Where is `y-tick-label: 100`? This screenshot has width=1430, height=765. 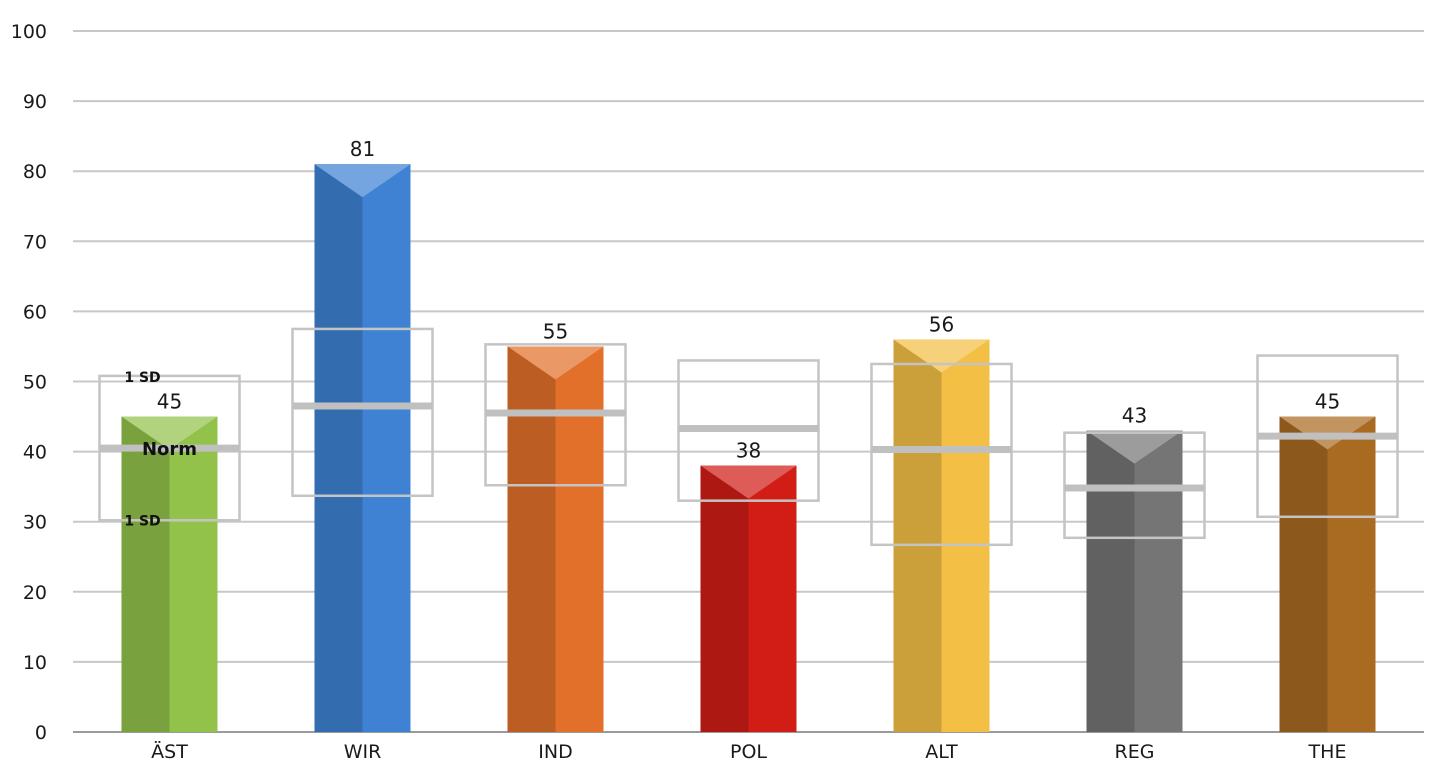 y-tick-label: 100 is located at coordinates (29, 32).